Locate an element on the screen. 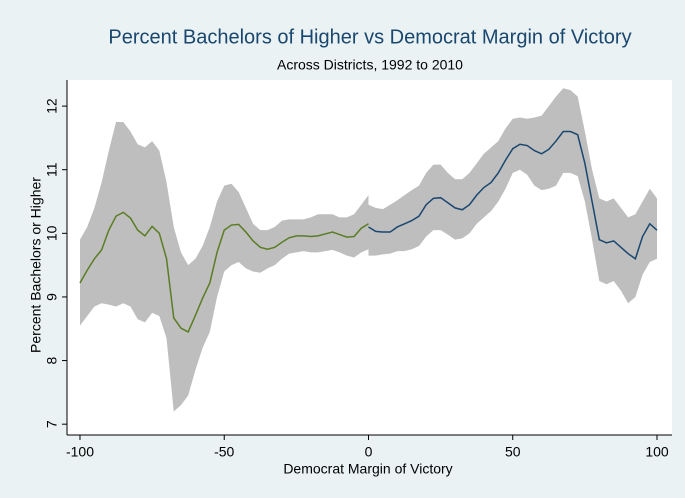 Image resolution: width=685 pixels, height=498 pixels. y-tick-label: 8 is located at coordinates (52, 360).